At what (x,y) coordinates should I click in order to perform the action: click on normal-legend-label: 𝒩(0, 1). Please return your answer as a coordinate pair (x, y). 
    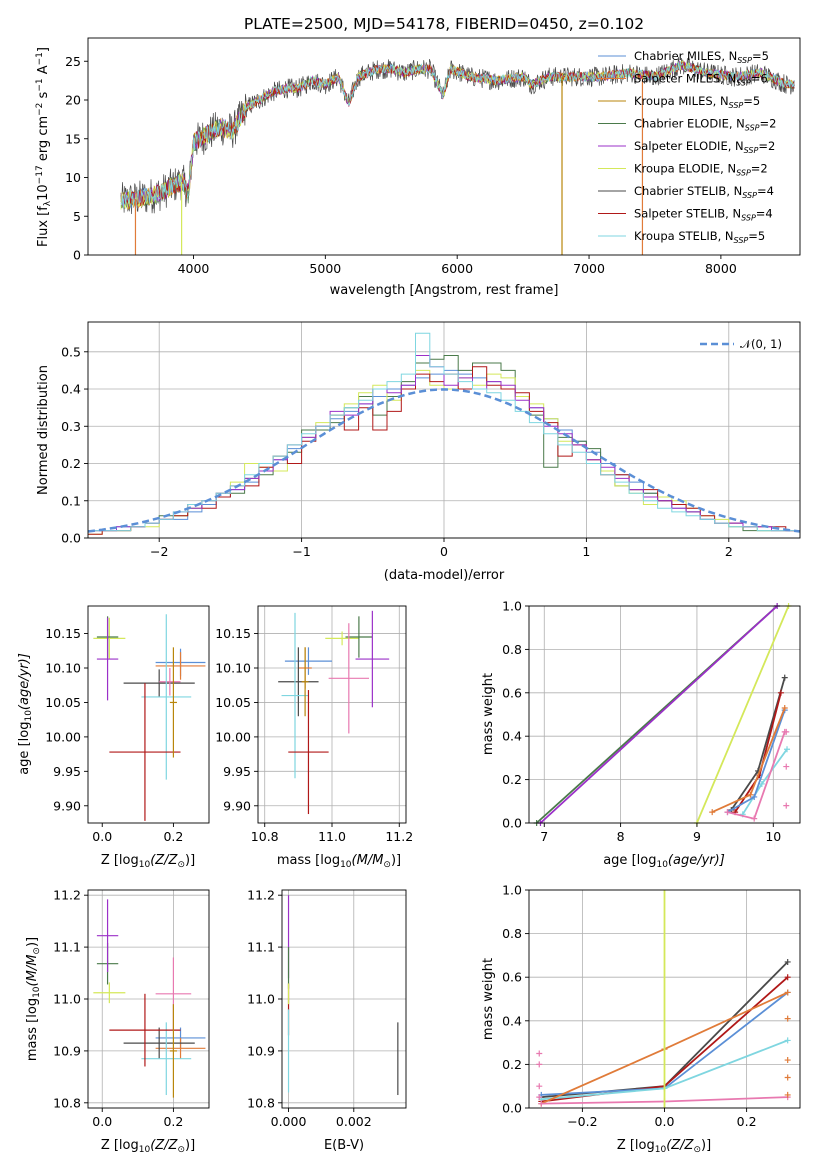
    Looking at the image, I should click on (761, 344).